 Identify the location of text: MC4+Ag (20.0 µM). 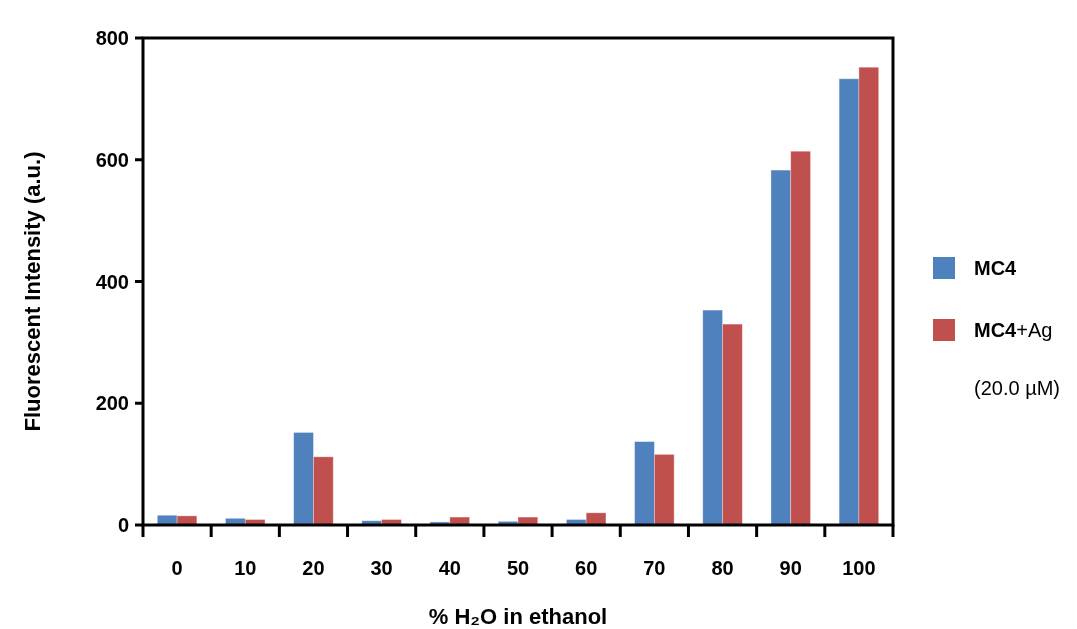
(1017, 359).